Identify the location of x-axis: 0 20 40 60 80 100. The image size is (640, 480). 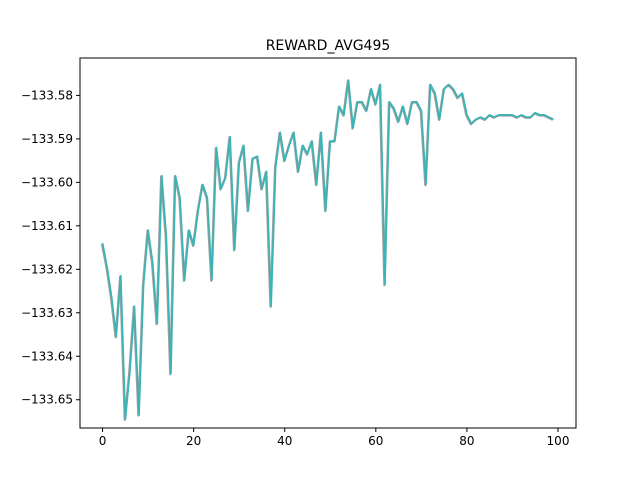
(334, 438).